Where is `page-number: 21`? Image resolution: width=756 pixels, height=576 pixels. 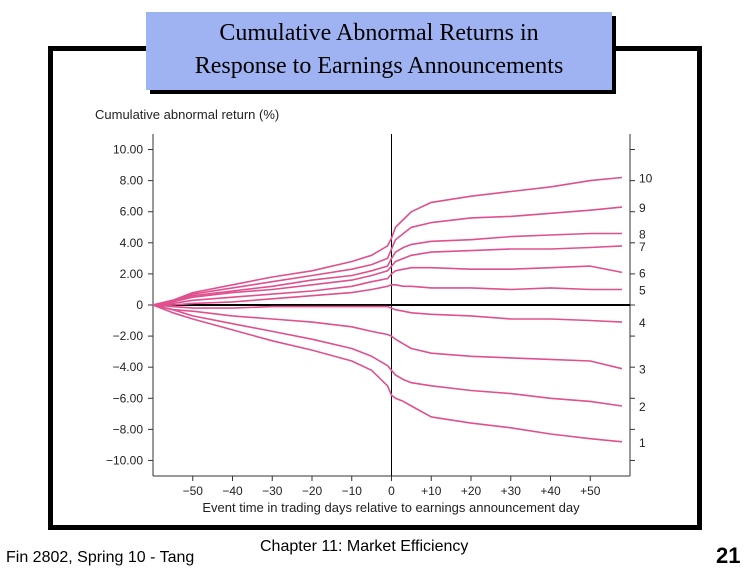
page-number: 21 is located at coordinates (728, 555).